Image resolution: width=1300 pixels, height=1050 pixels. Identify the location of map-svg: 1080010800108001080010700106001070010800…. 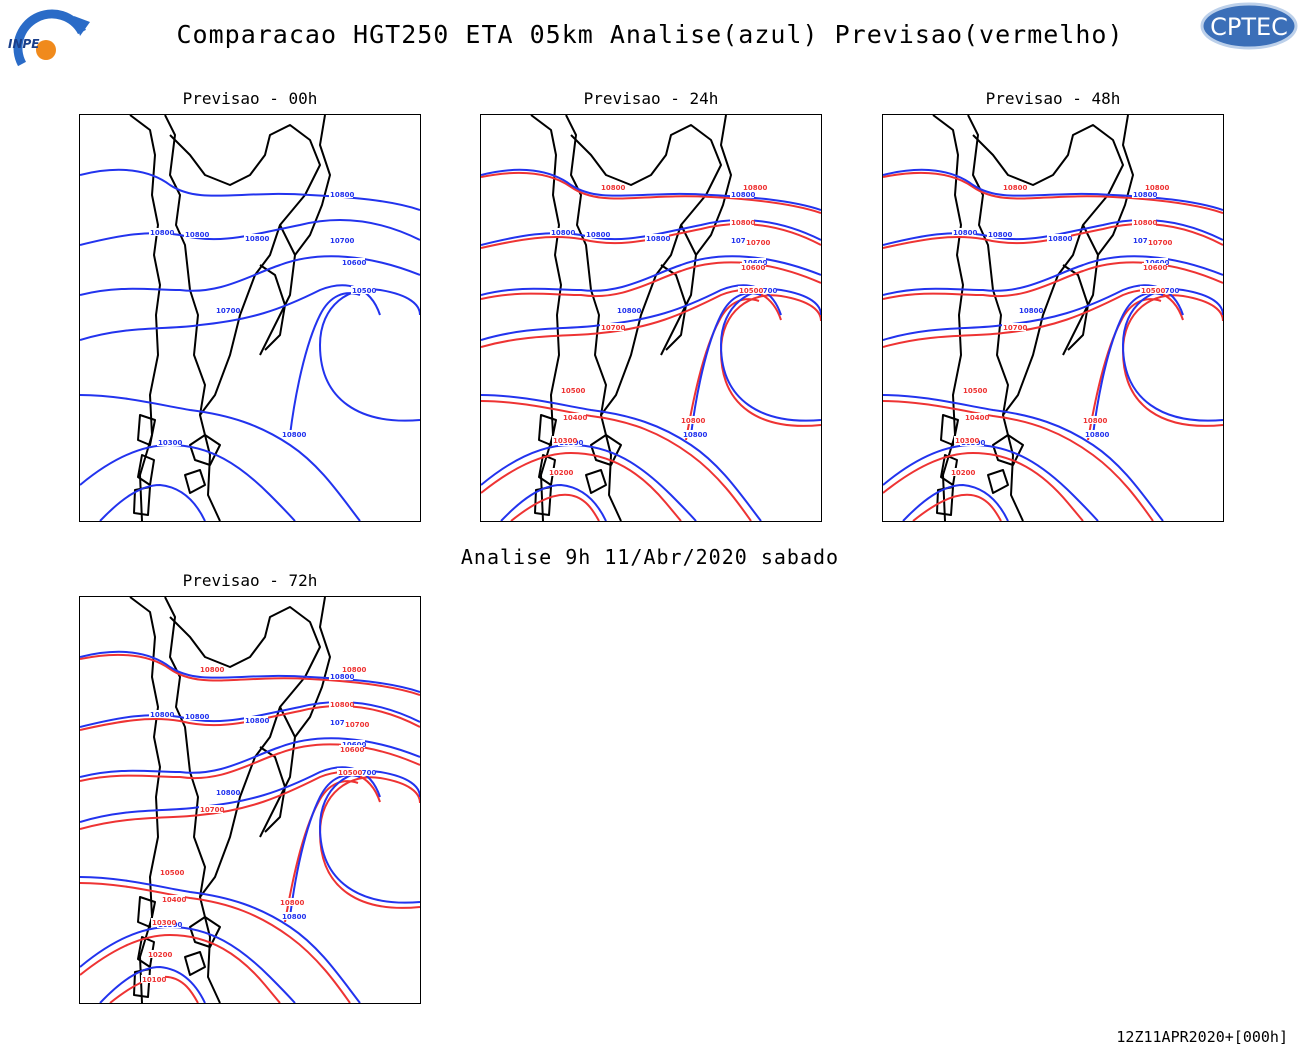
(250, 800).